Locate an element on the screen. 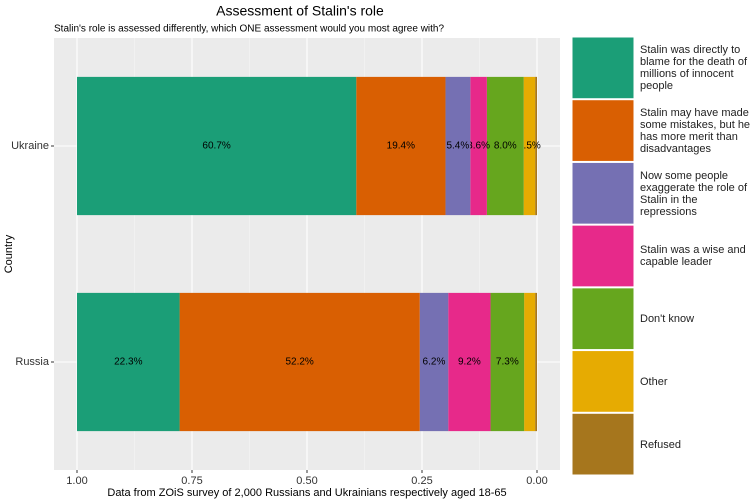 The image size is (754, 503). data-label: 7.3% is located at coordinates (507, 362).